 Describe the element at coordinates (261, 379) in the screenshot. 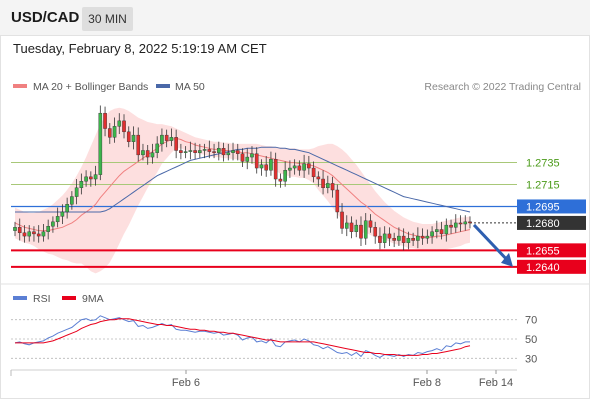

I see `x-axis: Feb 6 Feb 8 Feb 14` at that location.